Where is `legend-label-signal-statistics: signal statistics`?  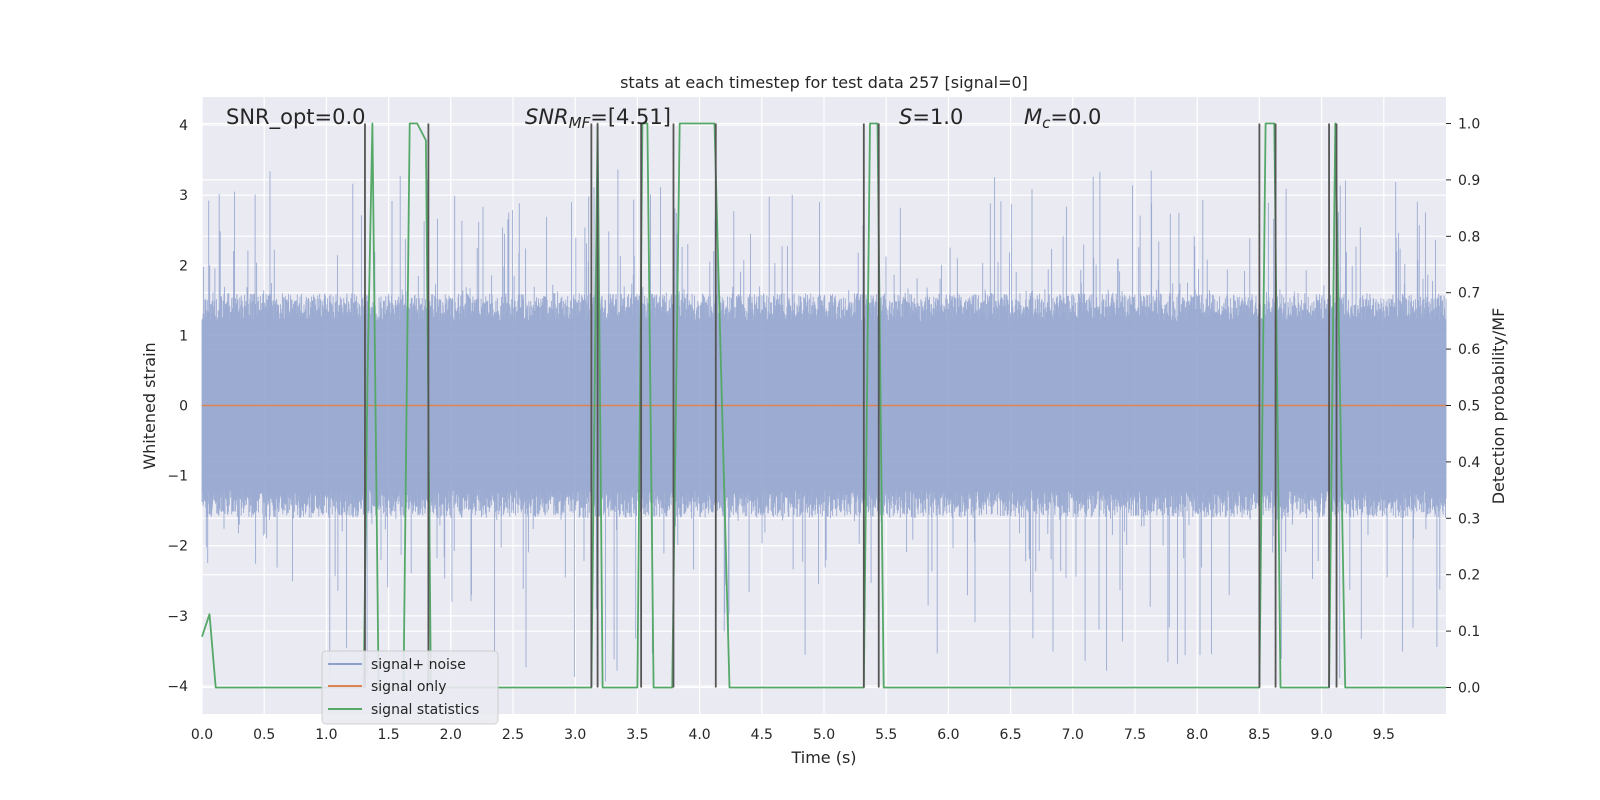
legend-label-signal-statistics: signal statistics is located at coordinates (425, 710).